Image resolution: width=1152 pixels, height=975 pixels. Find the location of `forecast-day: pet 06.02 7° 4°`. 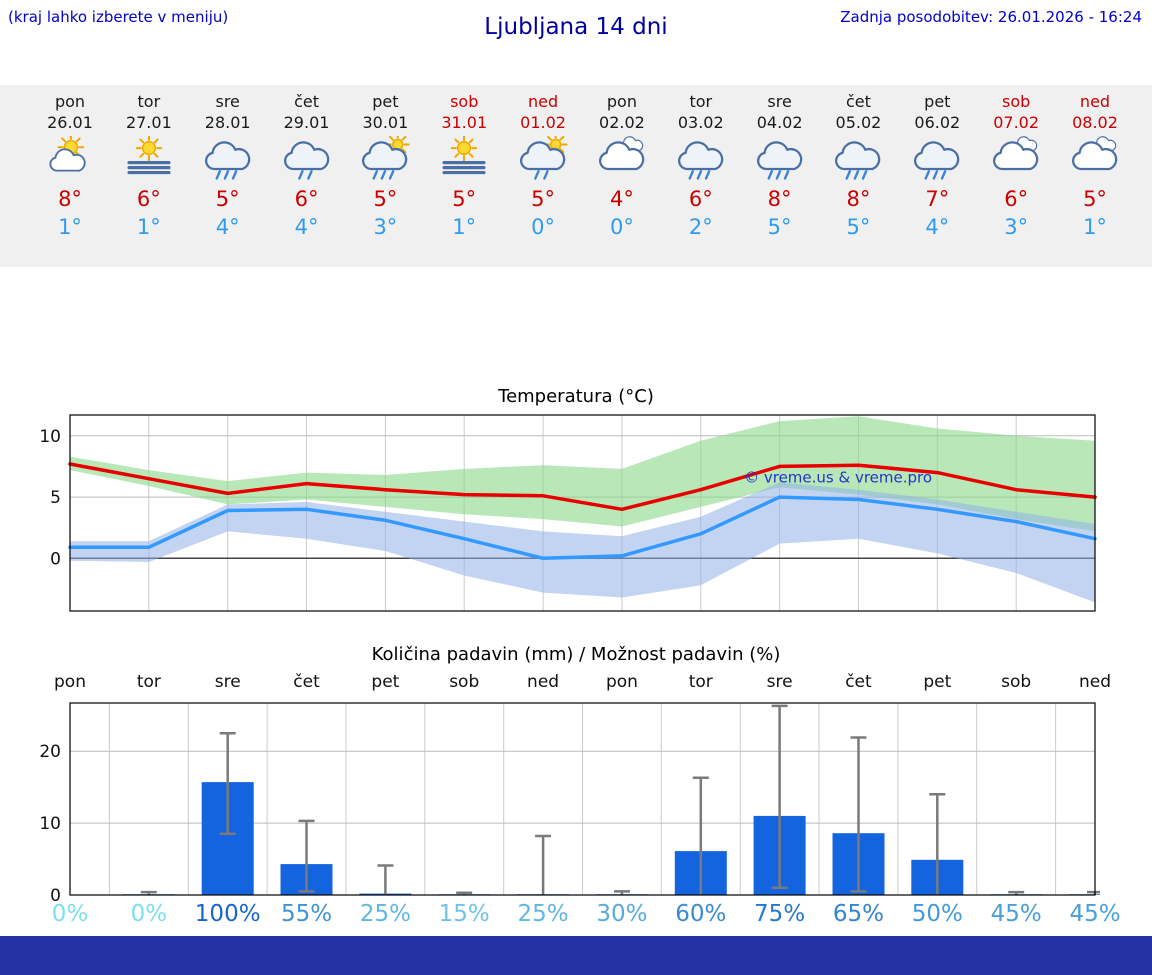

forecast-day: pet 06.02 7° 4° is located at coordinates (937, 163).